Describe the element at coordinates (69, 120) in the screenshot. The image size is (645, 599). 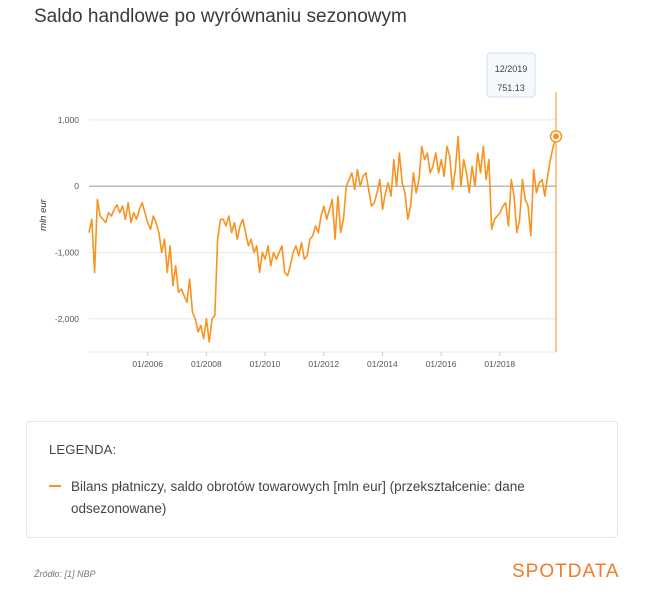
I see `y-tick-label: 1,000` at that location.